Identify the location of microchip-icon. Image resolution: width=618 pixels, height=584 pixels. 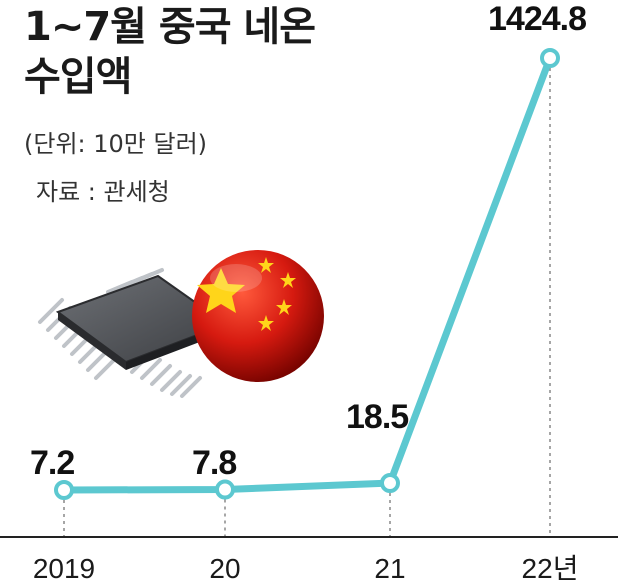
(133, 333).